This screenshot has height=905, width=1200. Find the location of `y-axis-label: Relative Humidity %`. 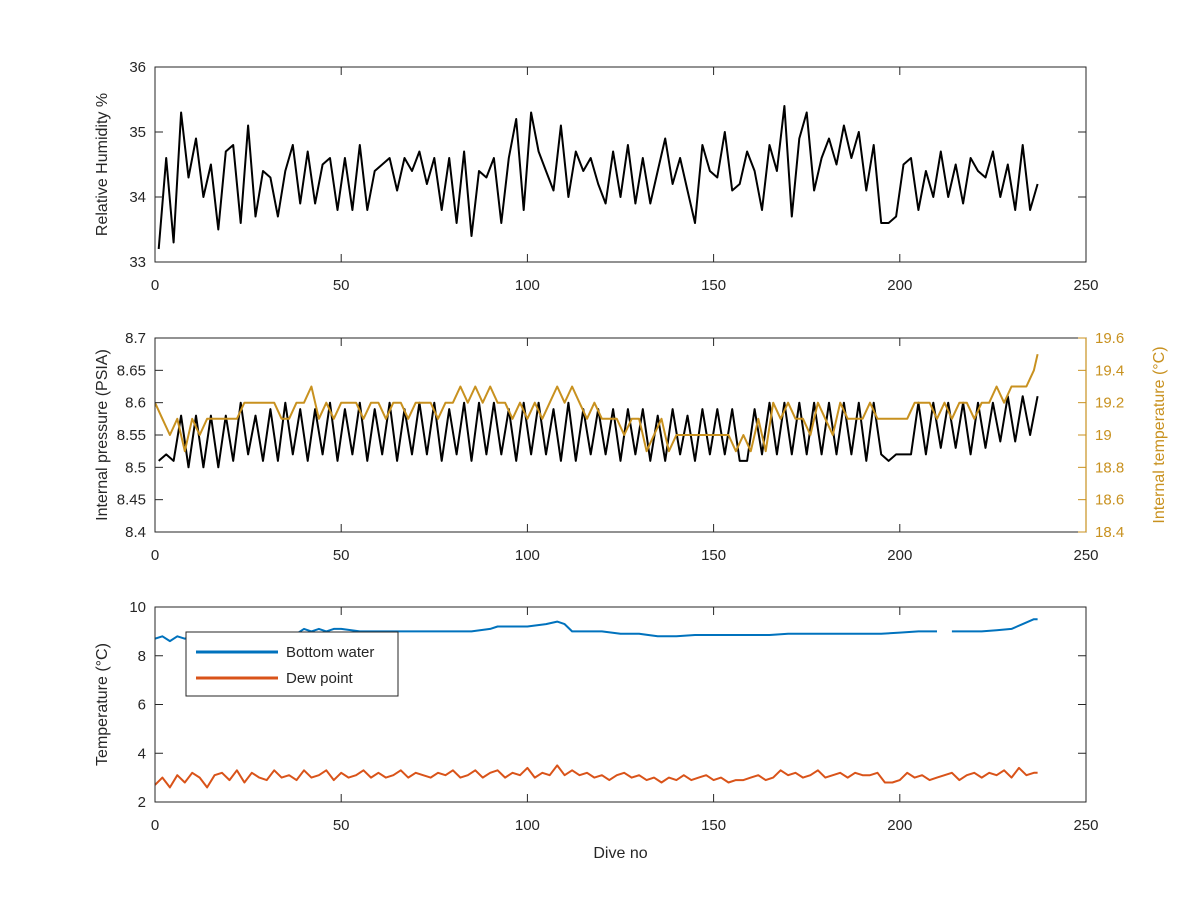

y-axis-label: Relative Humidity % is located at coordinates (102, 164).